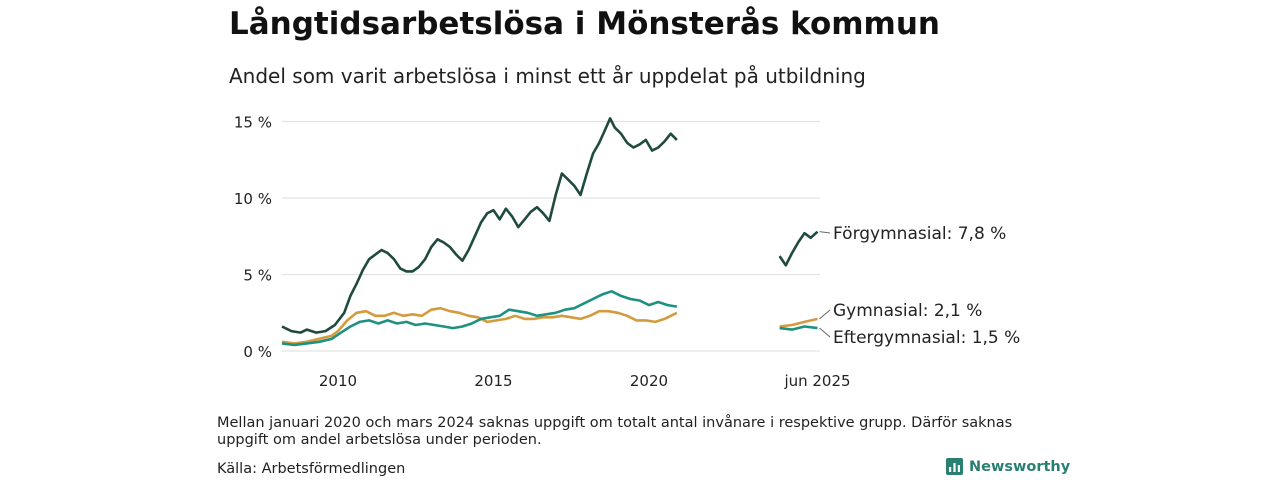  What do you see at coordinates (816, 381) in the screenshot?
I see `x-tick-label: jun 2025` at bounding box center [816, 381].